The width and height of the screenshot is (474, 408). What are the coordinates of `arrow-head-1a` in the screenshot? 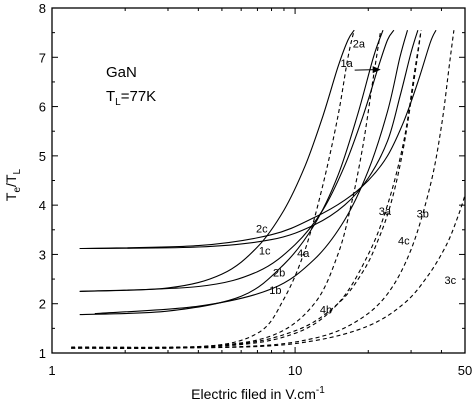 It's located at (376, 70).